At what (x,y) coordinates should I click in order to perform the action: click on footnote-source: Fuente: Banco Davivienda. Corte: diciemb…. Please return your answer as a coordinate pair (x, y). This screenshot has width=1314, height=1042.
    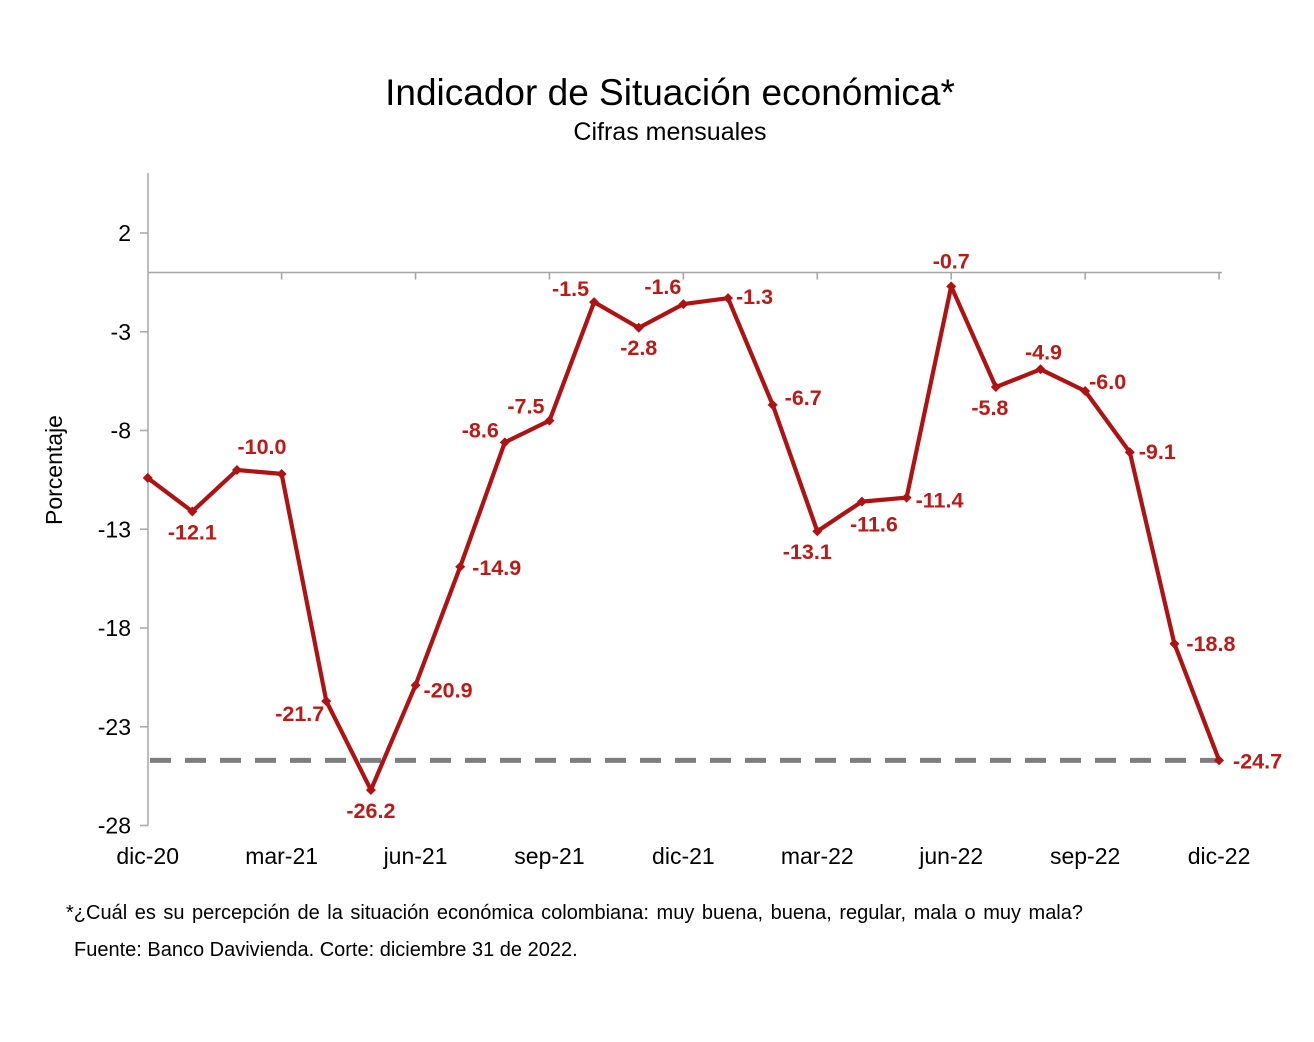
    Looking at the image, I should click on (326, 950).